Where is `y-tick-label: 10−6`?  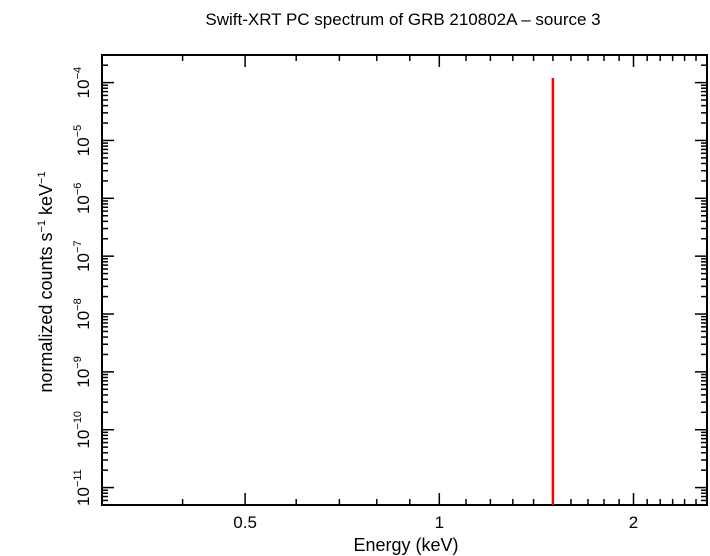
y-tick-label: 10−6 is located at coordinates (82, 198).